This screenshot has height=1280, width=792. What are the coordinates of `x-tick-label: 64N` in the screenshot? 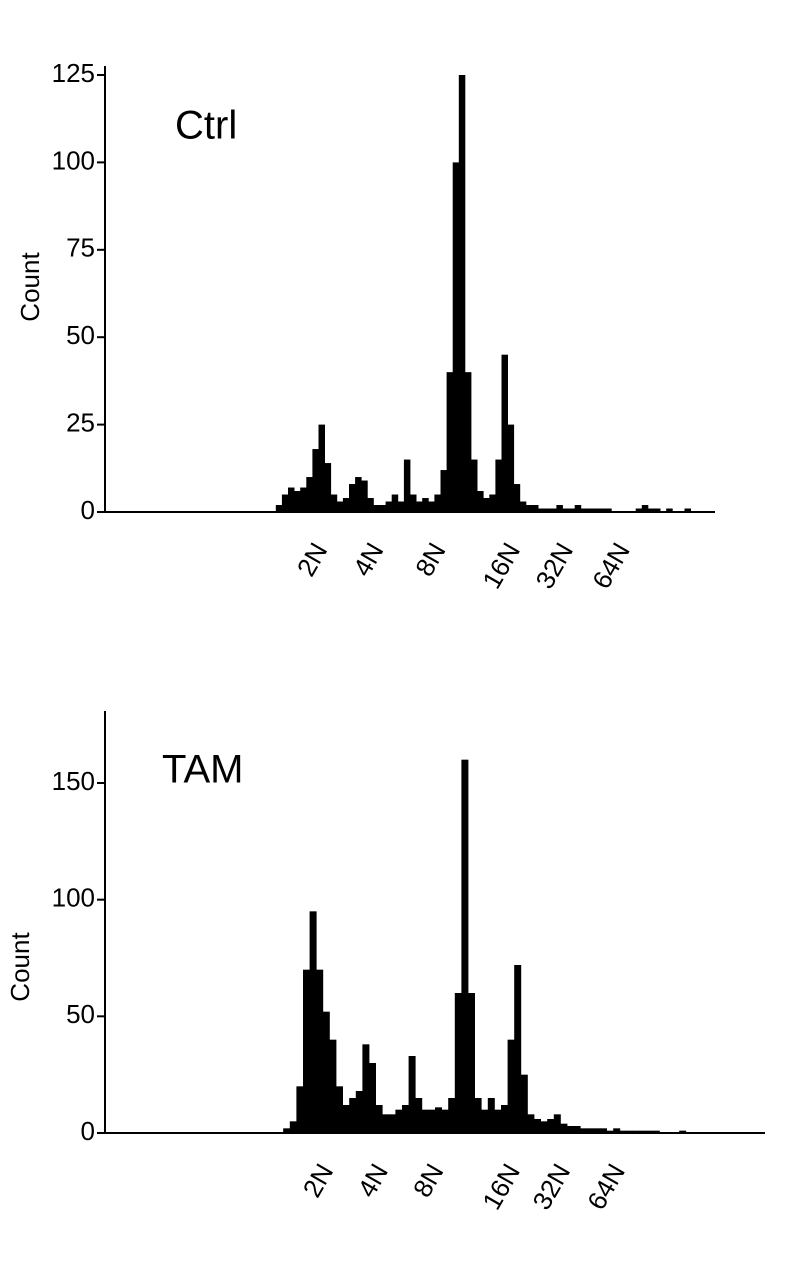 It's located at (606, 1186).